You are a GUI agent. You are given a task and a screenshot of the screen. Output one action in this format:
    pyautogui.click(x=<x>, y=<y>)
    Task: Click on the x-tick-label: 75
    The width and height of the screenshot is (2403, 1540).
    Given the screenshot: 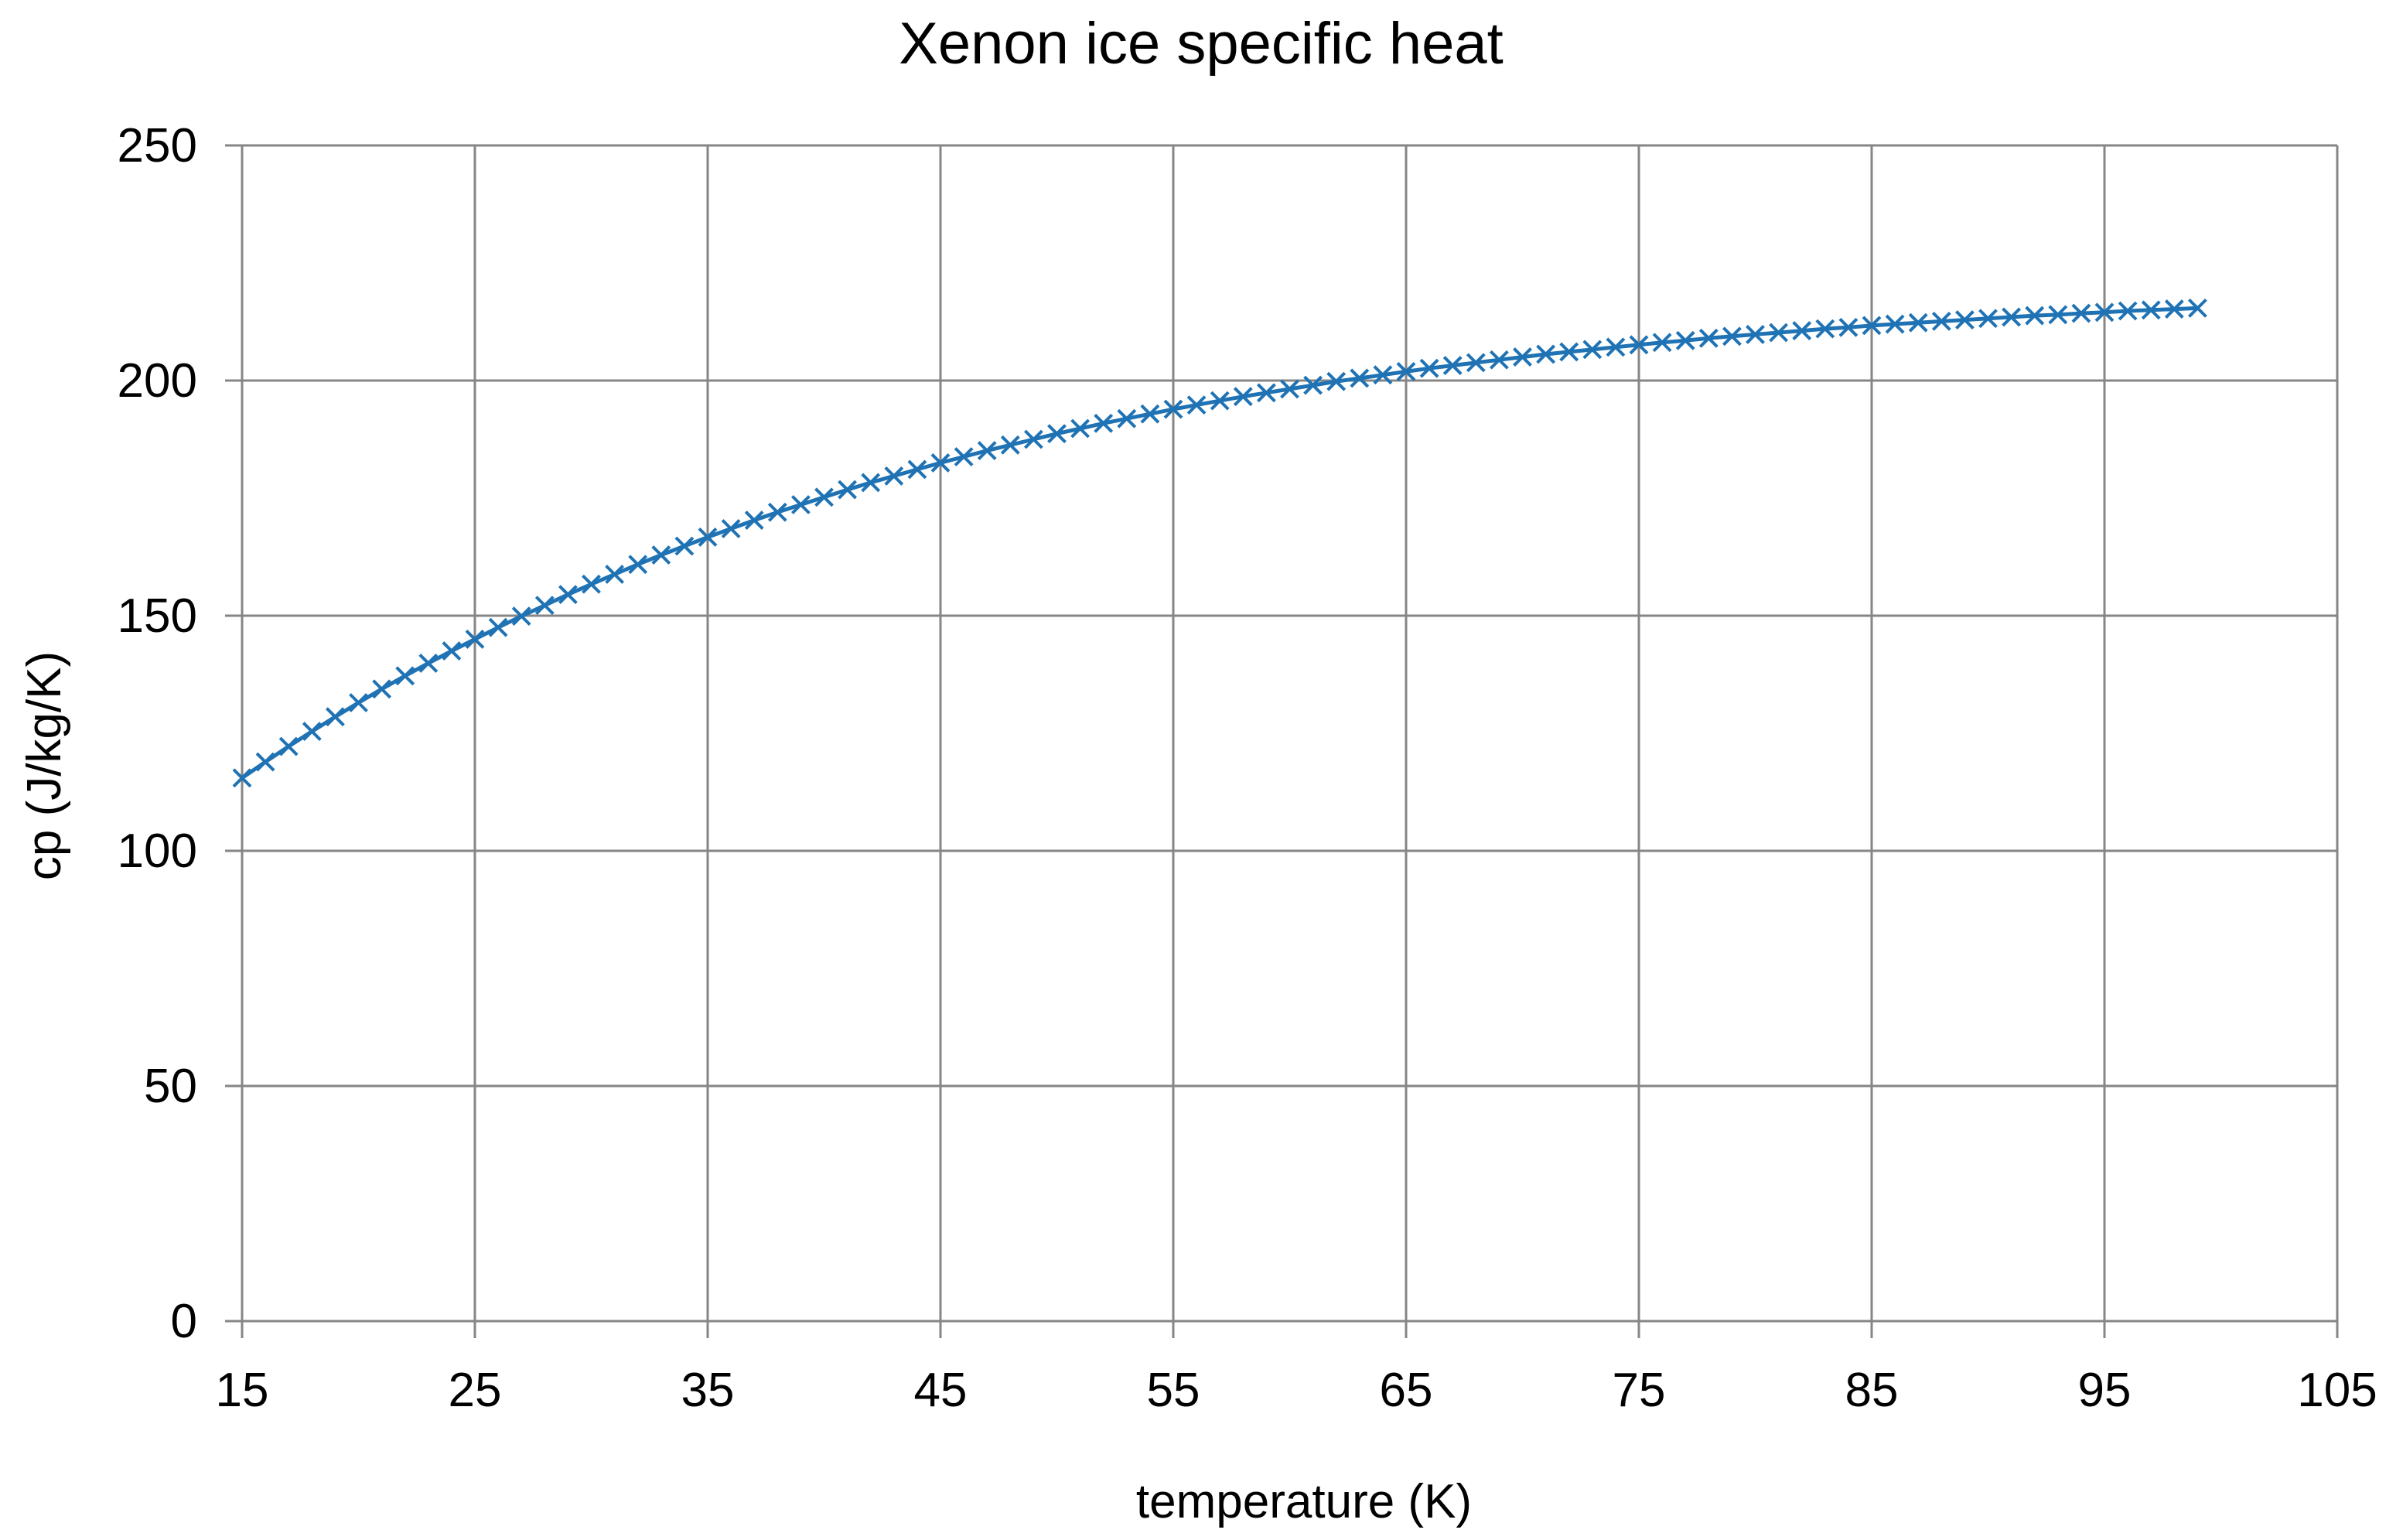 What is the action you would take?
    pyautogui.click(x=1639, y=1390)
    